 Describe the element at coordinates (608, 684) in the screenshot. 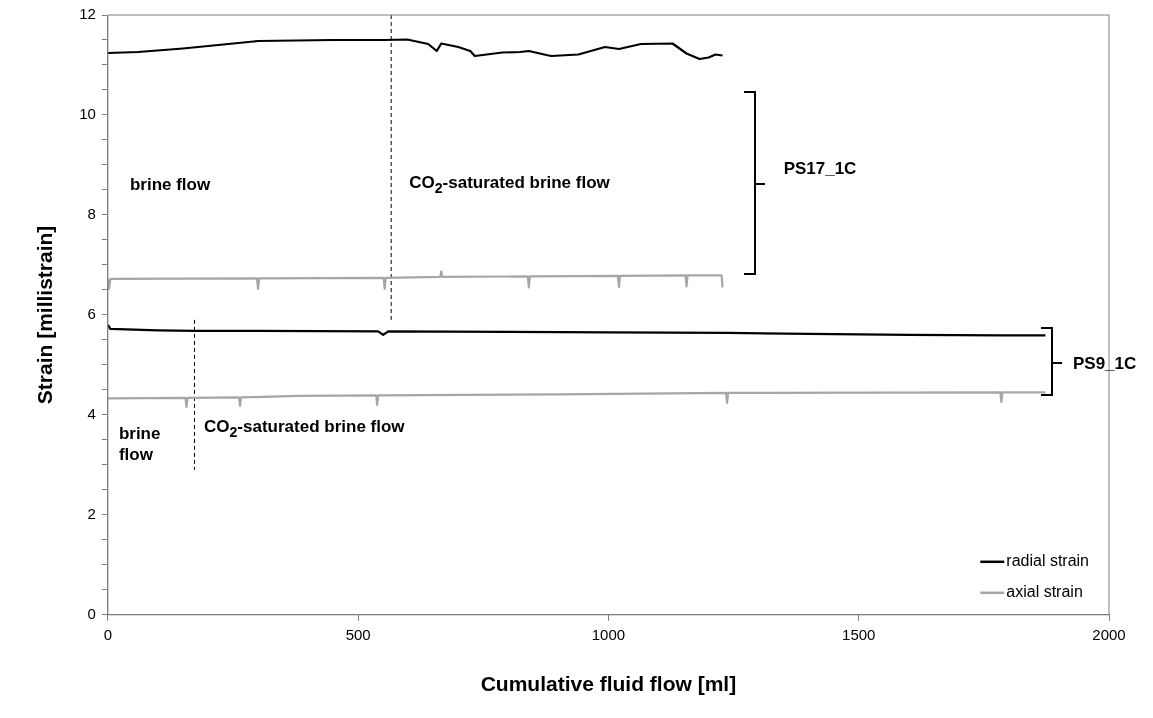

I see `x-axis-title: Cumulative fluid flow [ml]` at that location.